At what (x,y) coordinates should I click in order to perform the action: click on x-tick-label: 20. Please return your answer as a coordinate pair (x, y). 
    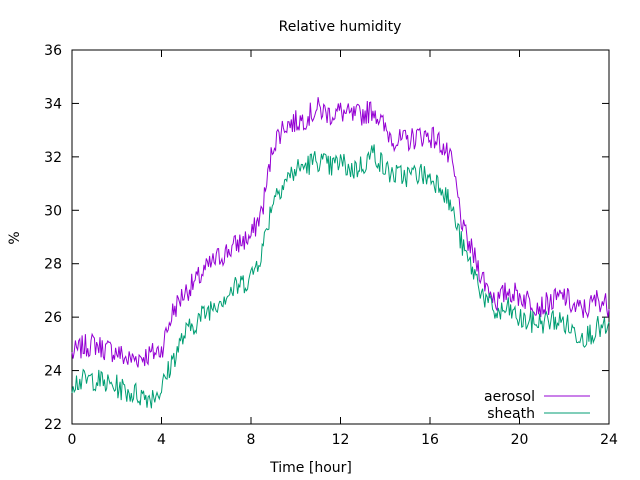
    Looking at the image, I should click on (520, 440).